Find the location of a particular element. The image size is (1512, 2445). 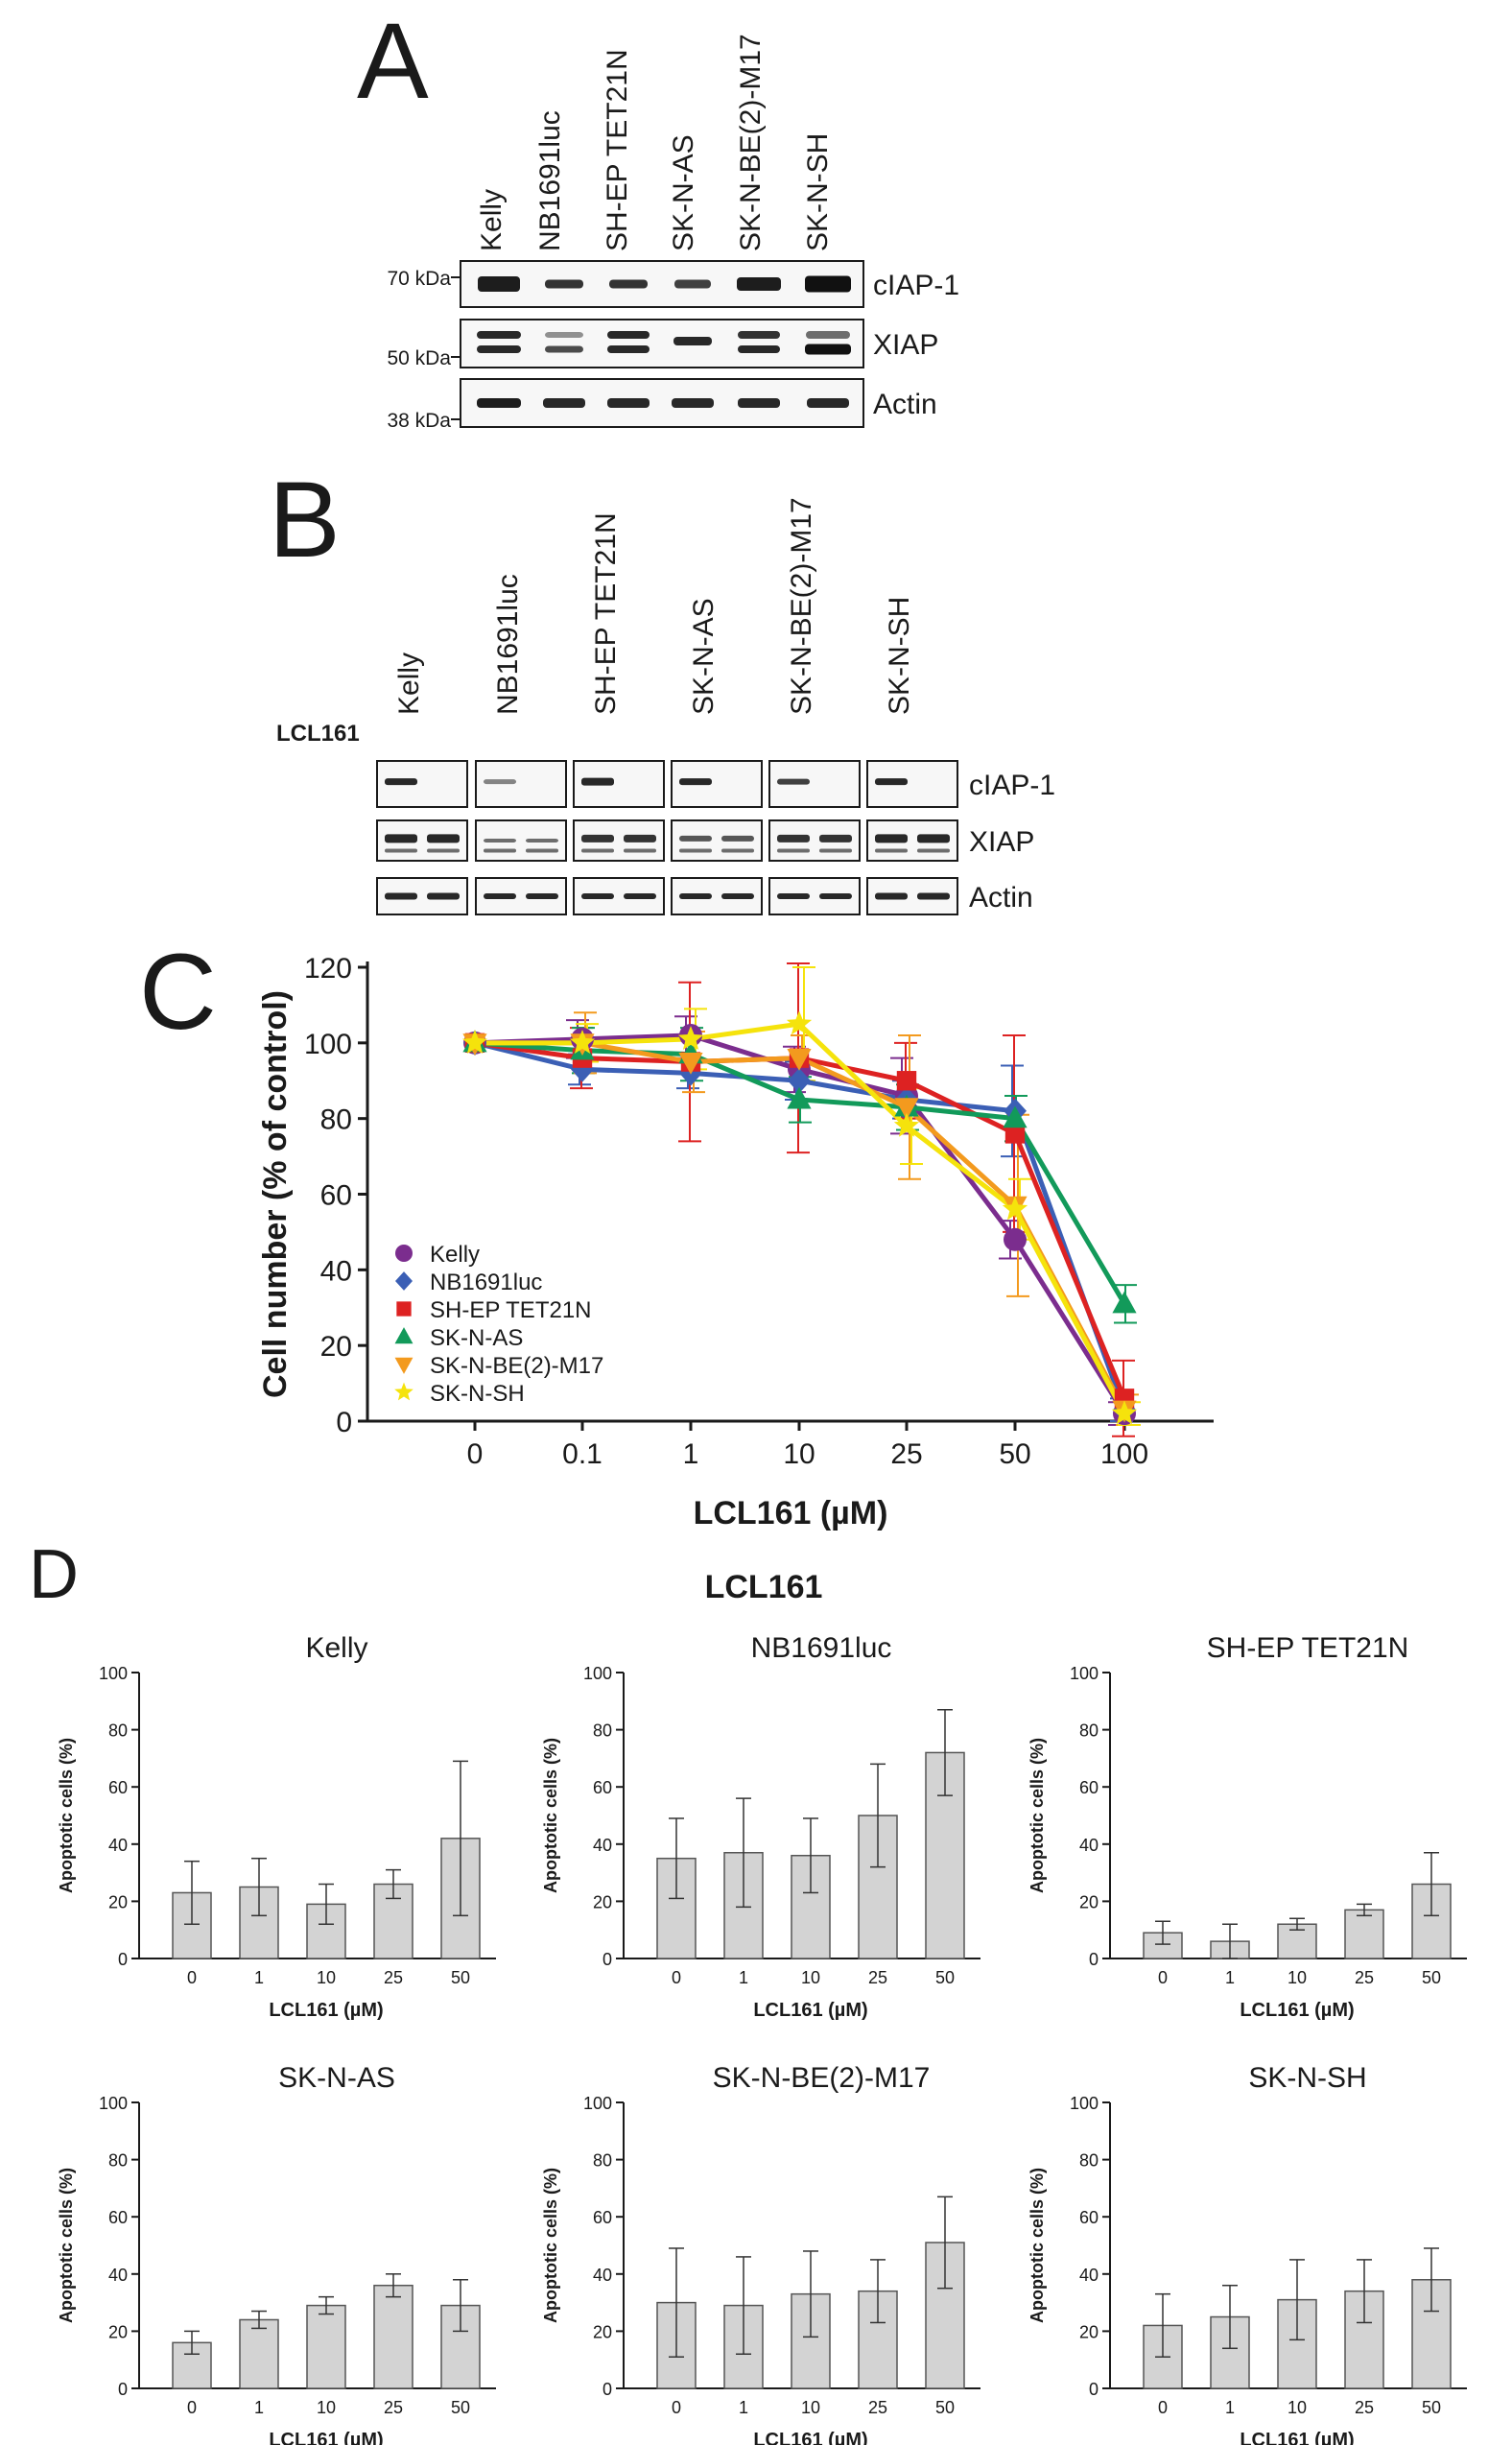

d-ytick-label-sk-n-sh-60: 60 is located at coordinates (1089, 2217).